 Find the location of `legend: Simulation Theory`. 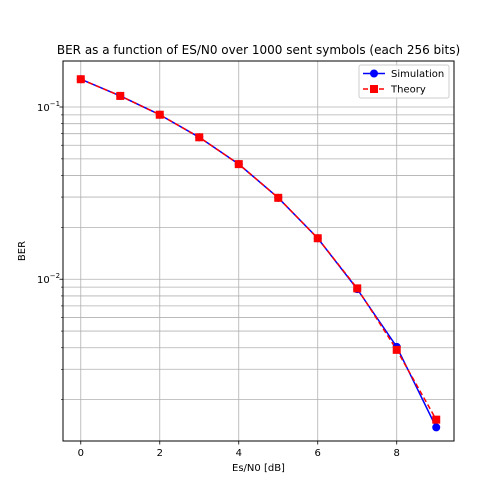

legend: Simulation Theory is located at coordinates (404, 81).